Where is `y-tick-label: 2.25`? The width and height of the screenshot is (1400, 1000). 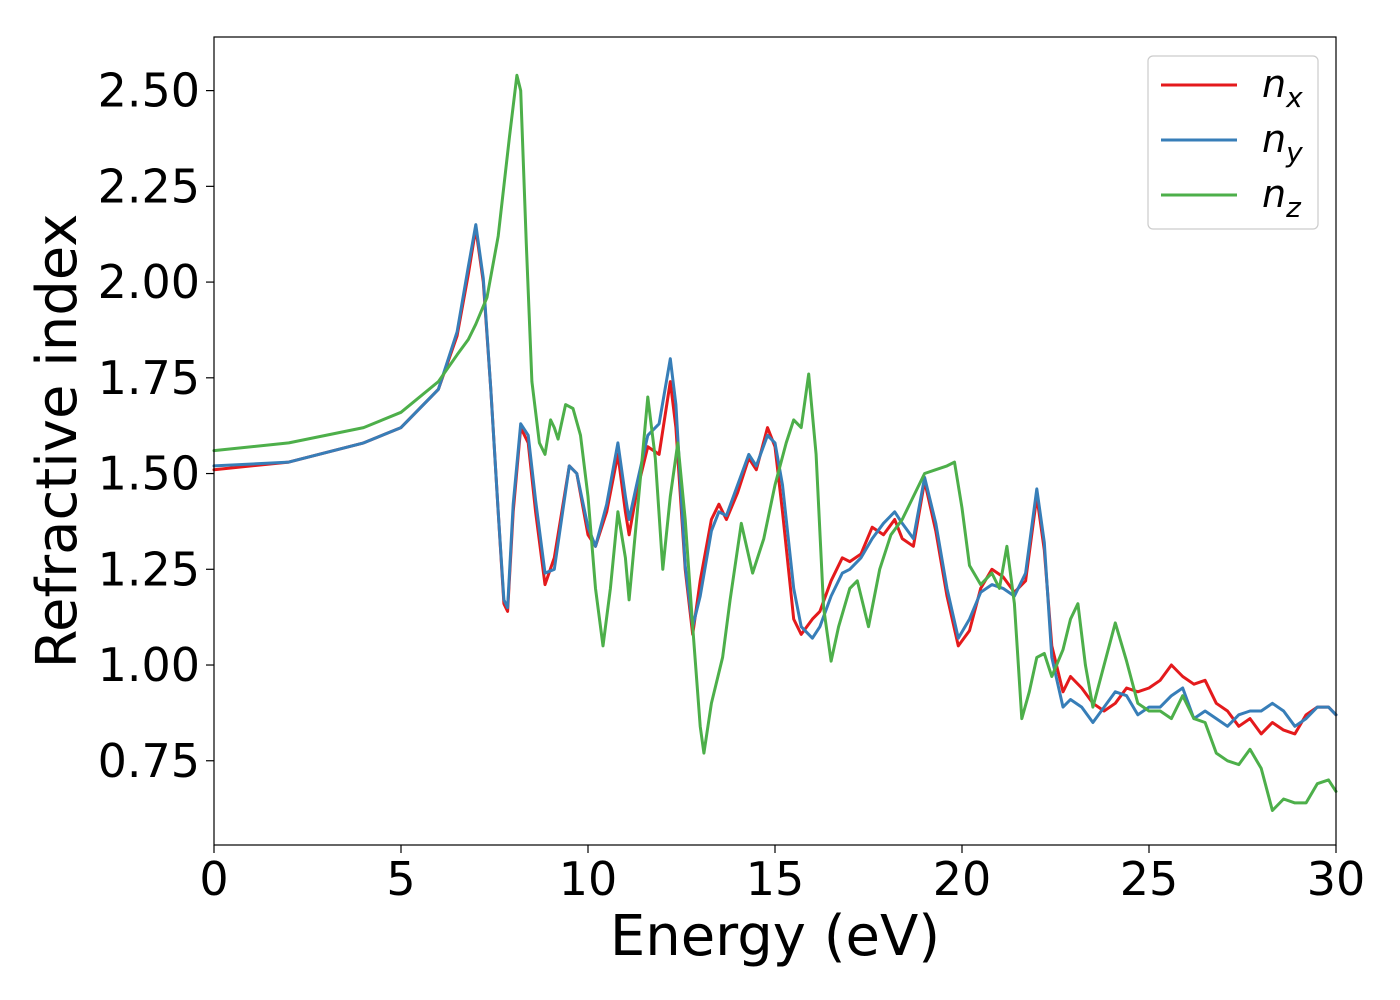
y-tick-label: 2.25 is located at coordinates (149, 186).